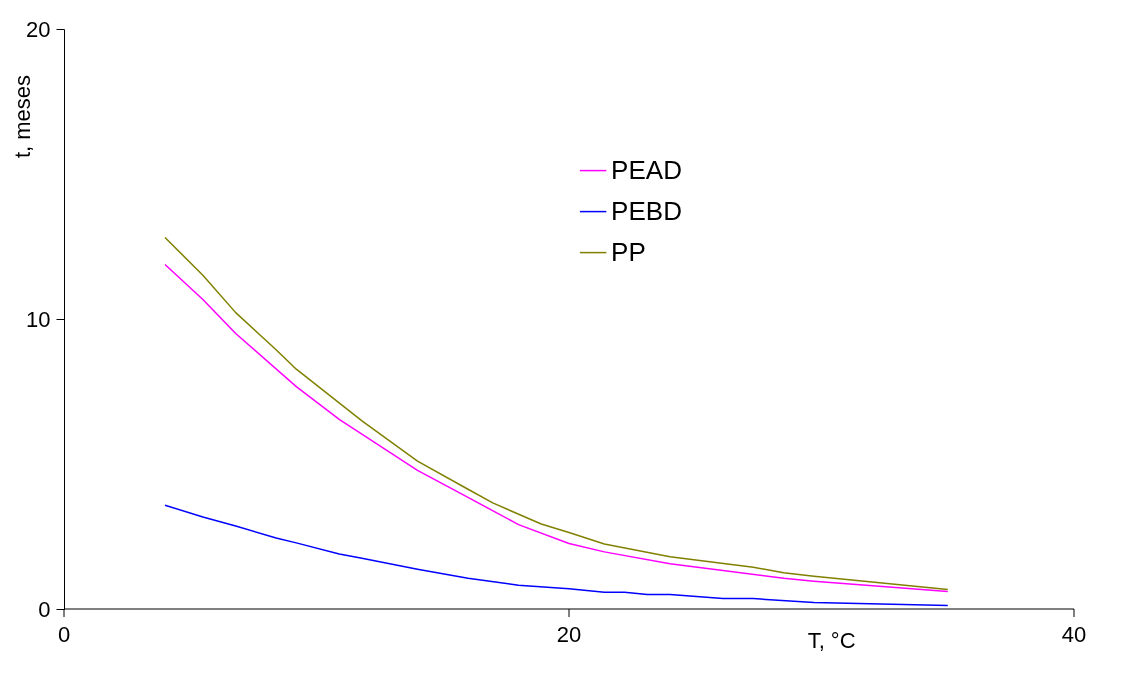  Describe the element at coordinates (22, 116) in the screenshot. I see `y-axis-title: t, meses` at that location.